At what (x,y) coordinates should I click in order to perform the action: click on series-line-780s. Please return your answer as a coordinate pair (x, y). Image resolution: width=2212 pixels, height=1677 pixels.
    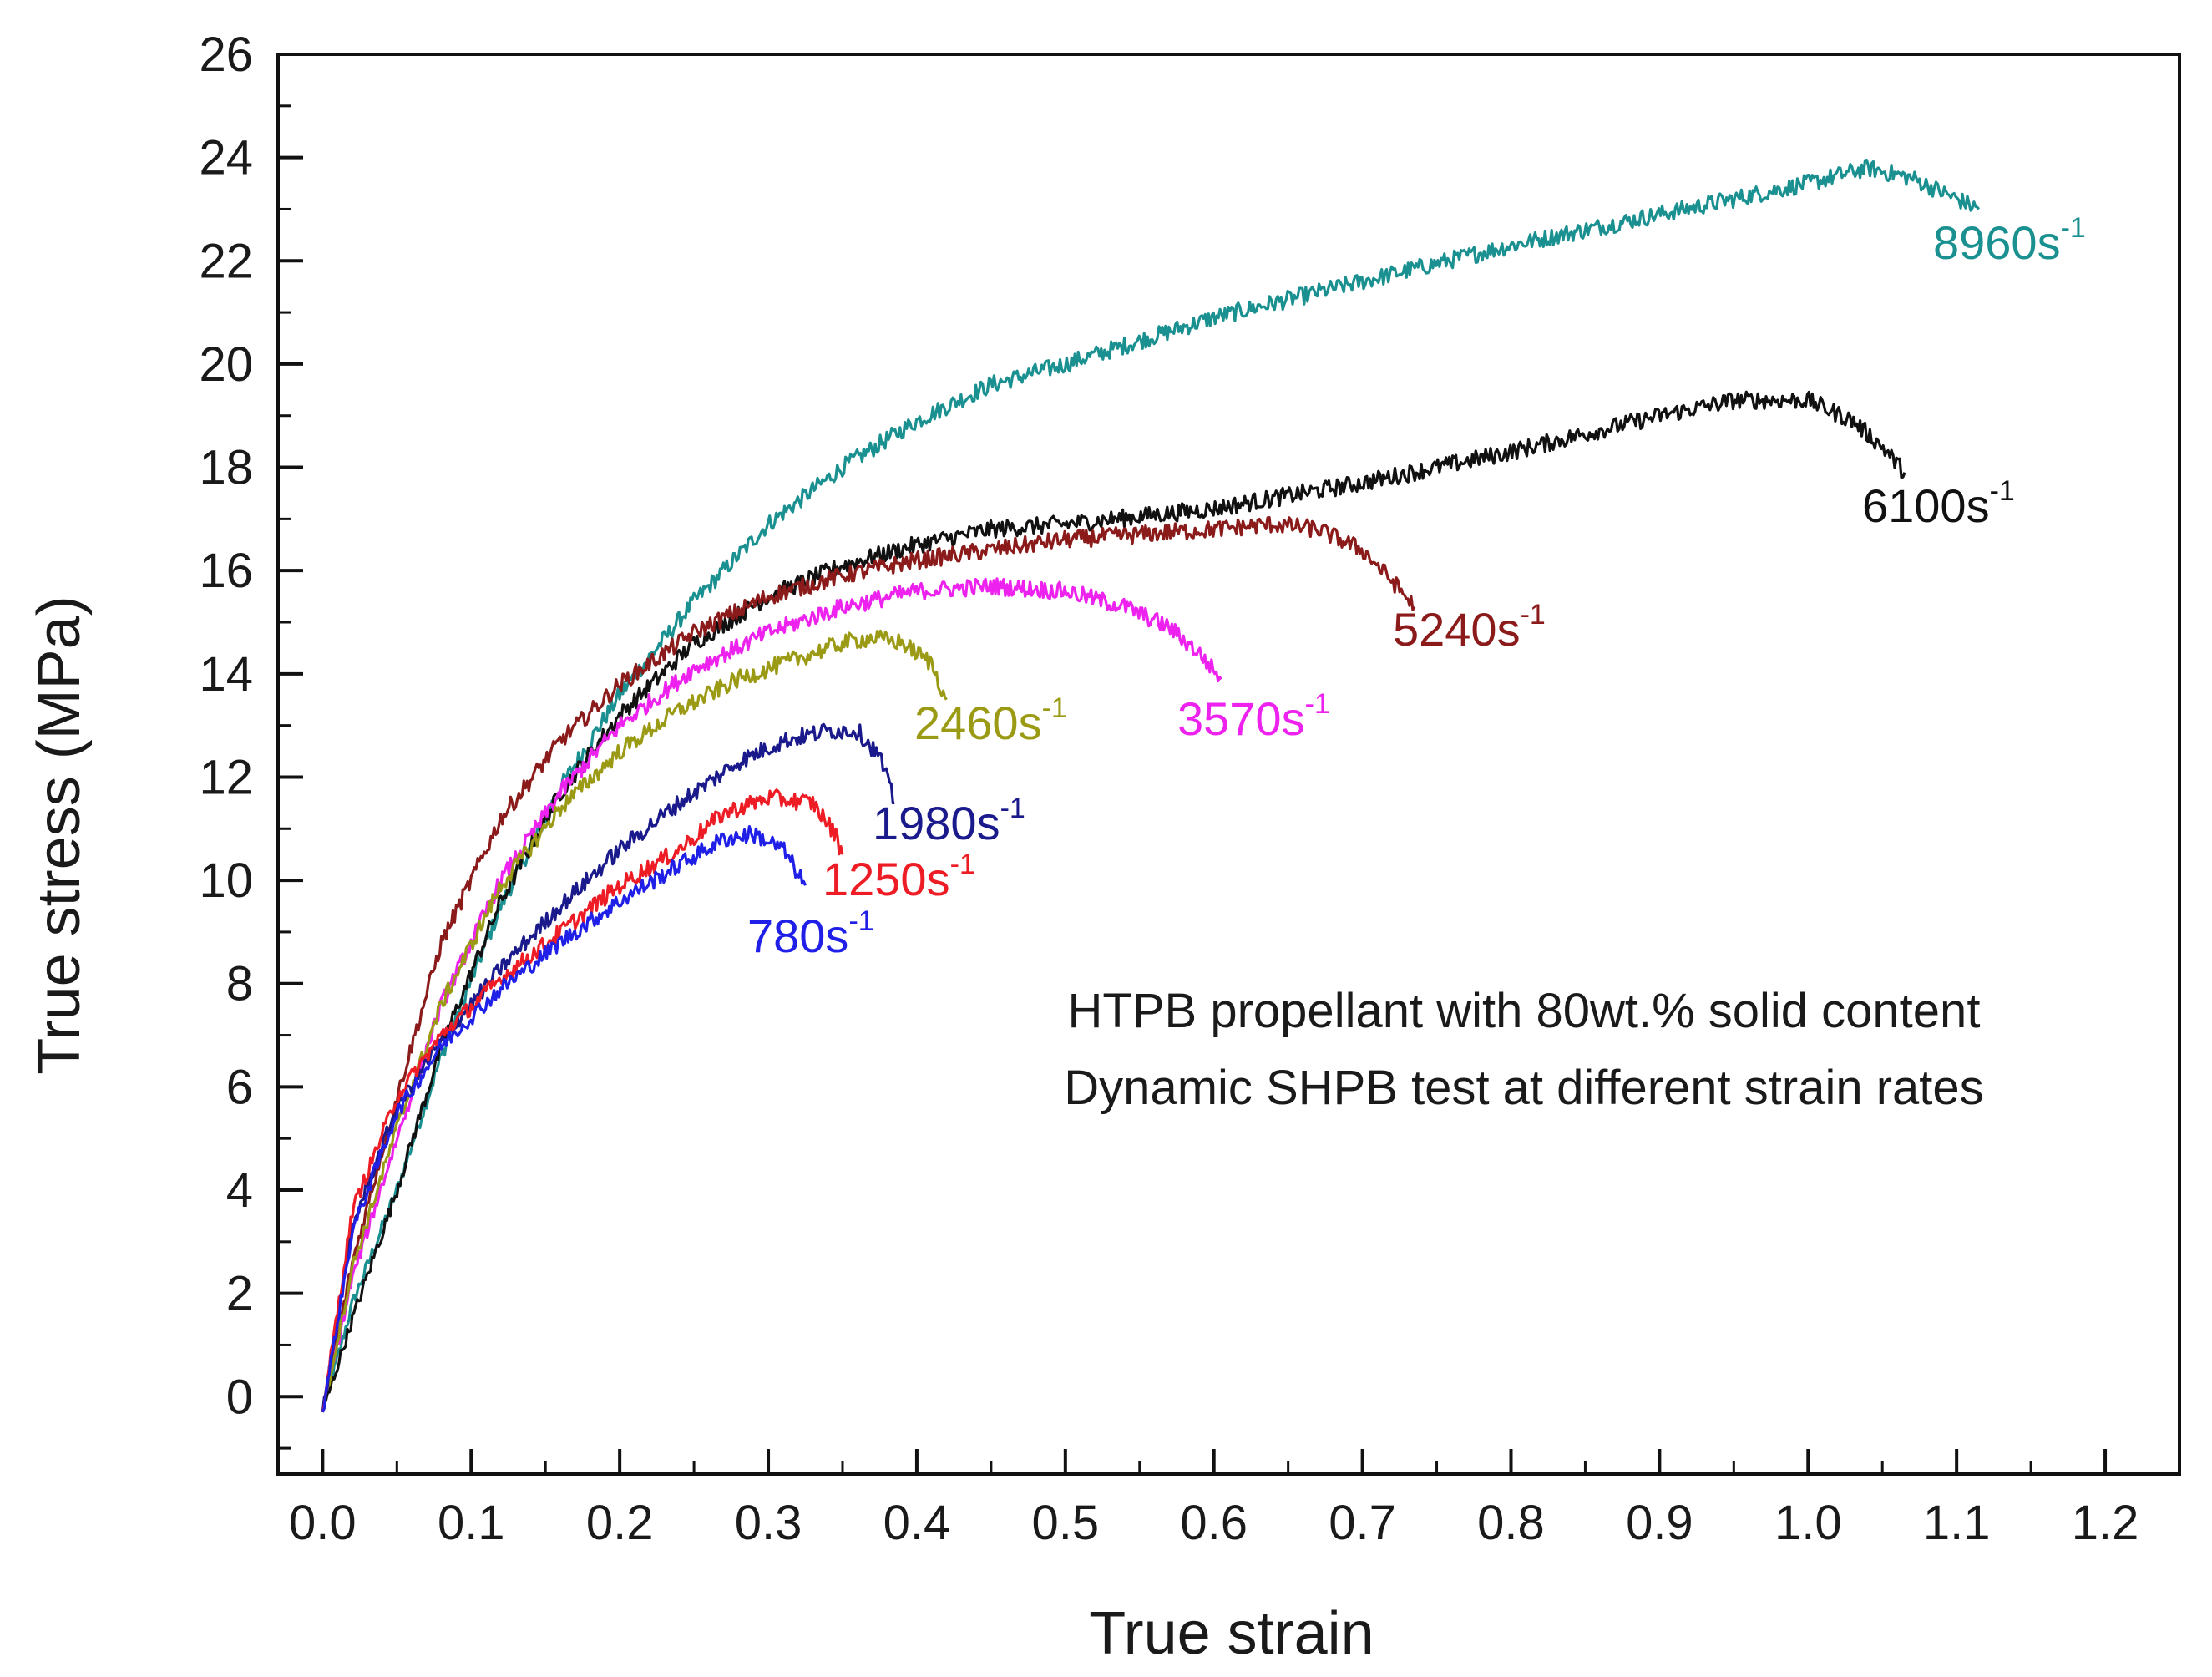
    Looking at the image, I should click on (564, 1119).